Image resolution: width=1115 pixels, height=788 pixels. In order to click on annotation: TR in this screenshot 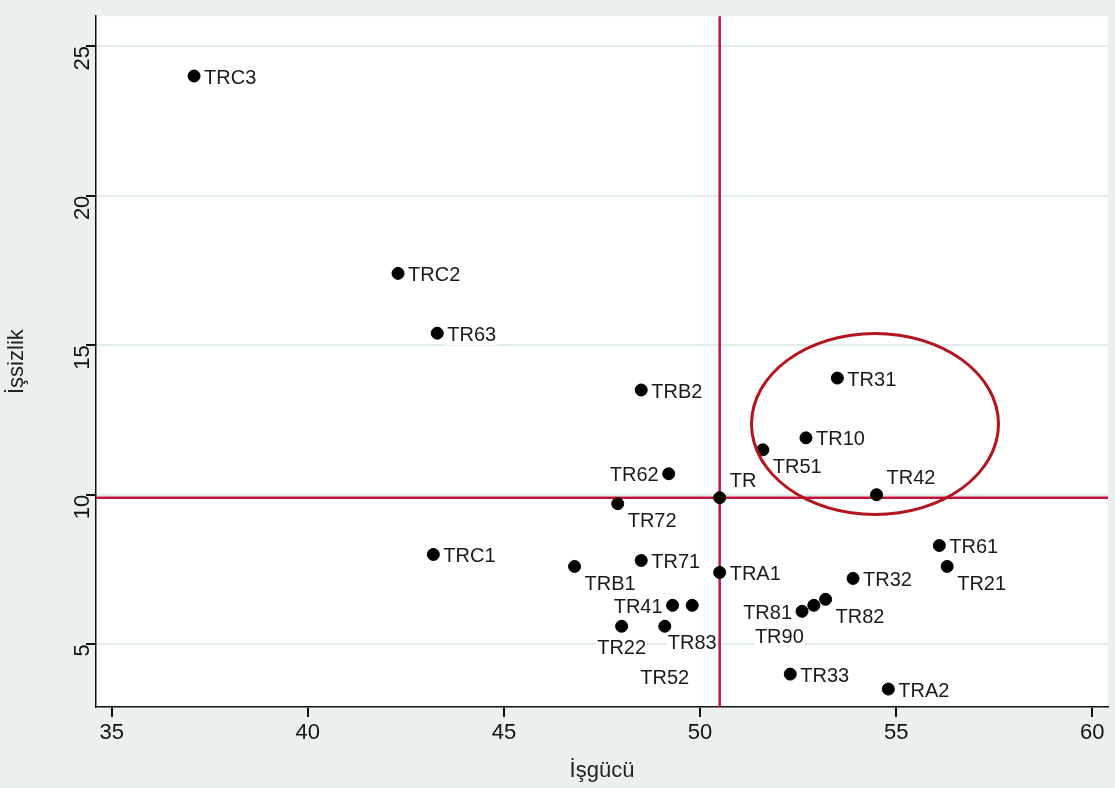, I will do `click(743, 480)`.